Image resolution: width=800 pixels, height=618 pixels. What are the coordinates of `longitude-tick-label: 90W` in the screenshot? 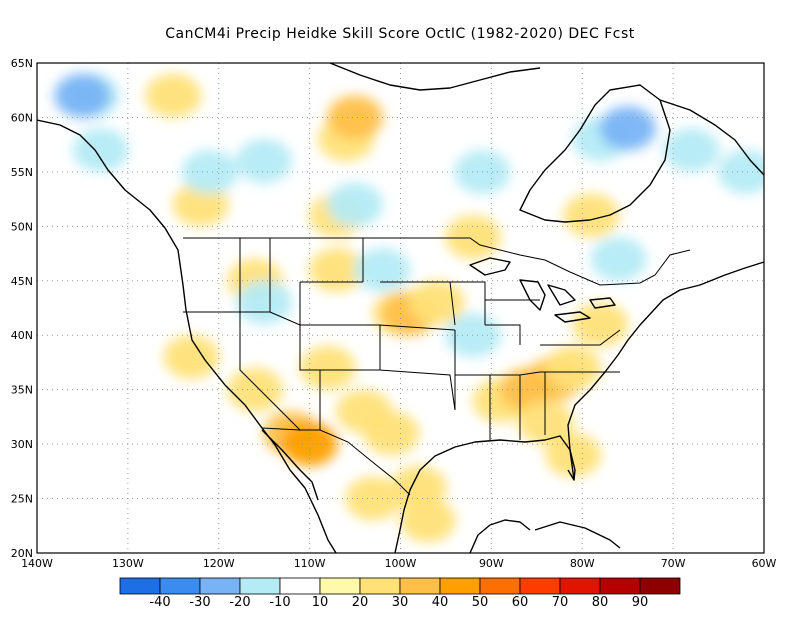 It's located at (491, 563).